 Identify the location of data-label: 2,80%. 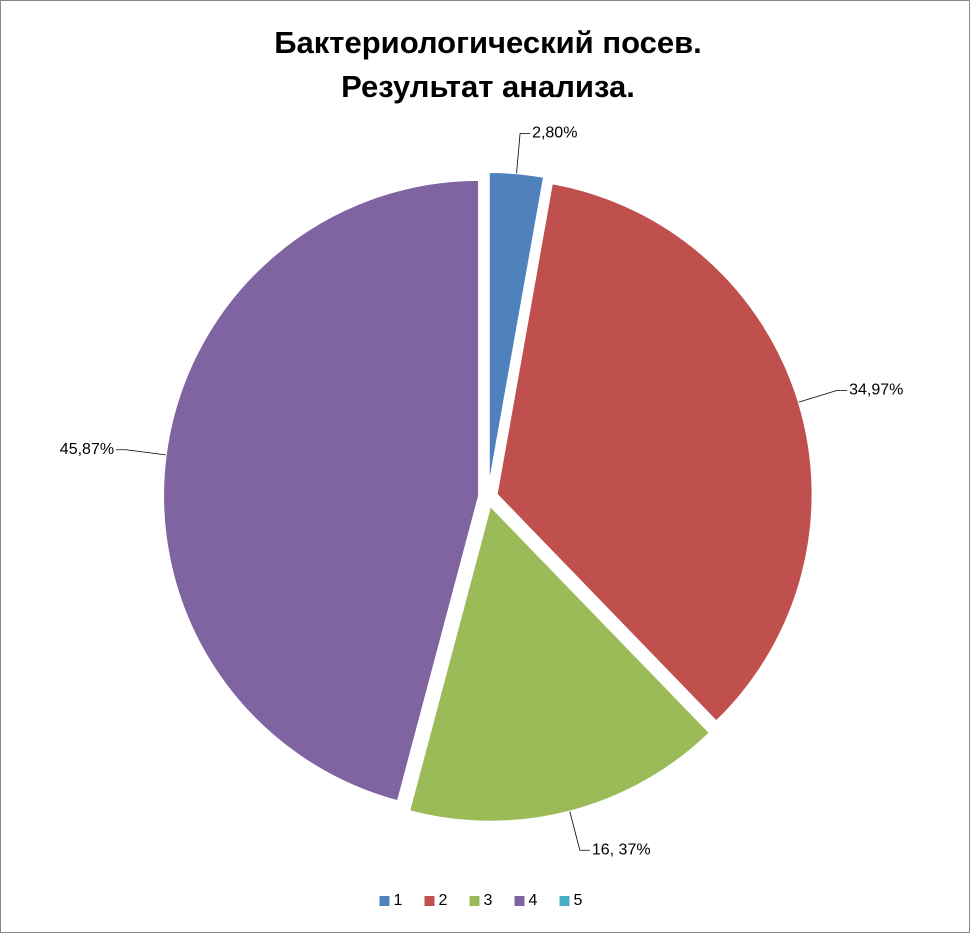
(554, 133).